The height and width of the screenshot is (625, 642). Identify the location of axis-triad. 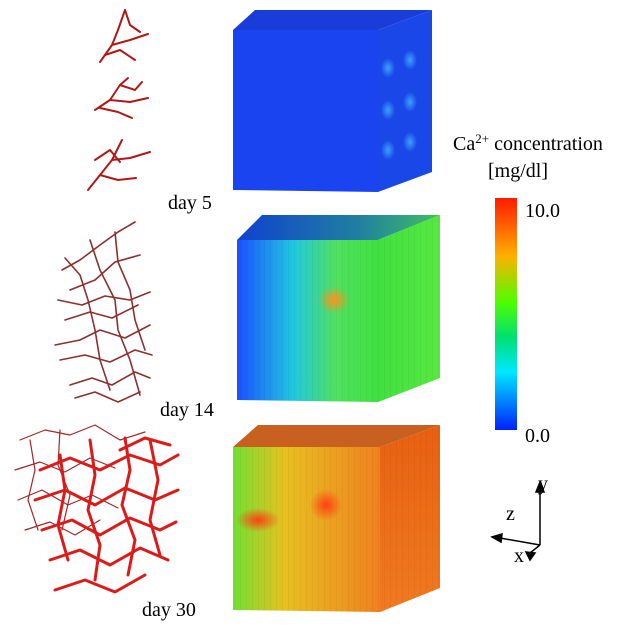
(518, 520).